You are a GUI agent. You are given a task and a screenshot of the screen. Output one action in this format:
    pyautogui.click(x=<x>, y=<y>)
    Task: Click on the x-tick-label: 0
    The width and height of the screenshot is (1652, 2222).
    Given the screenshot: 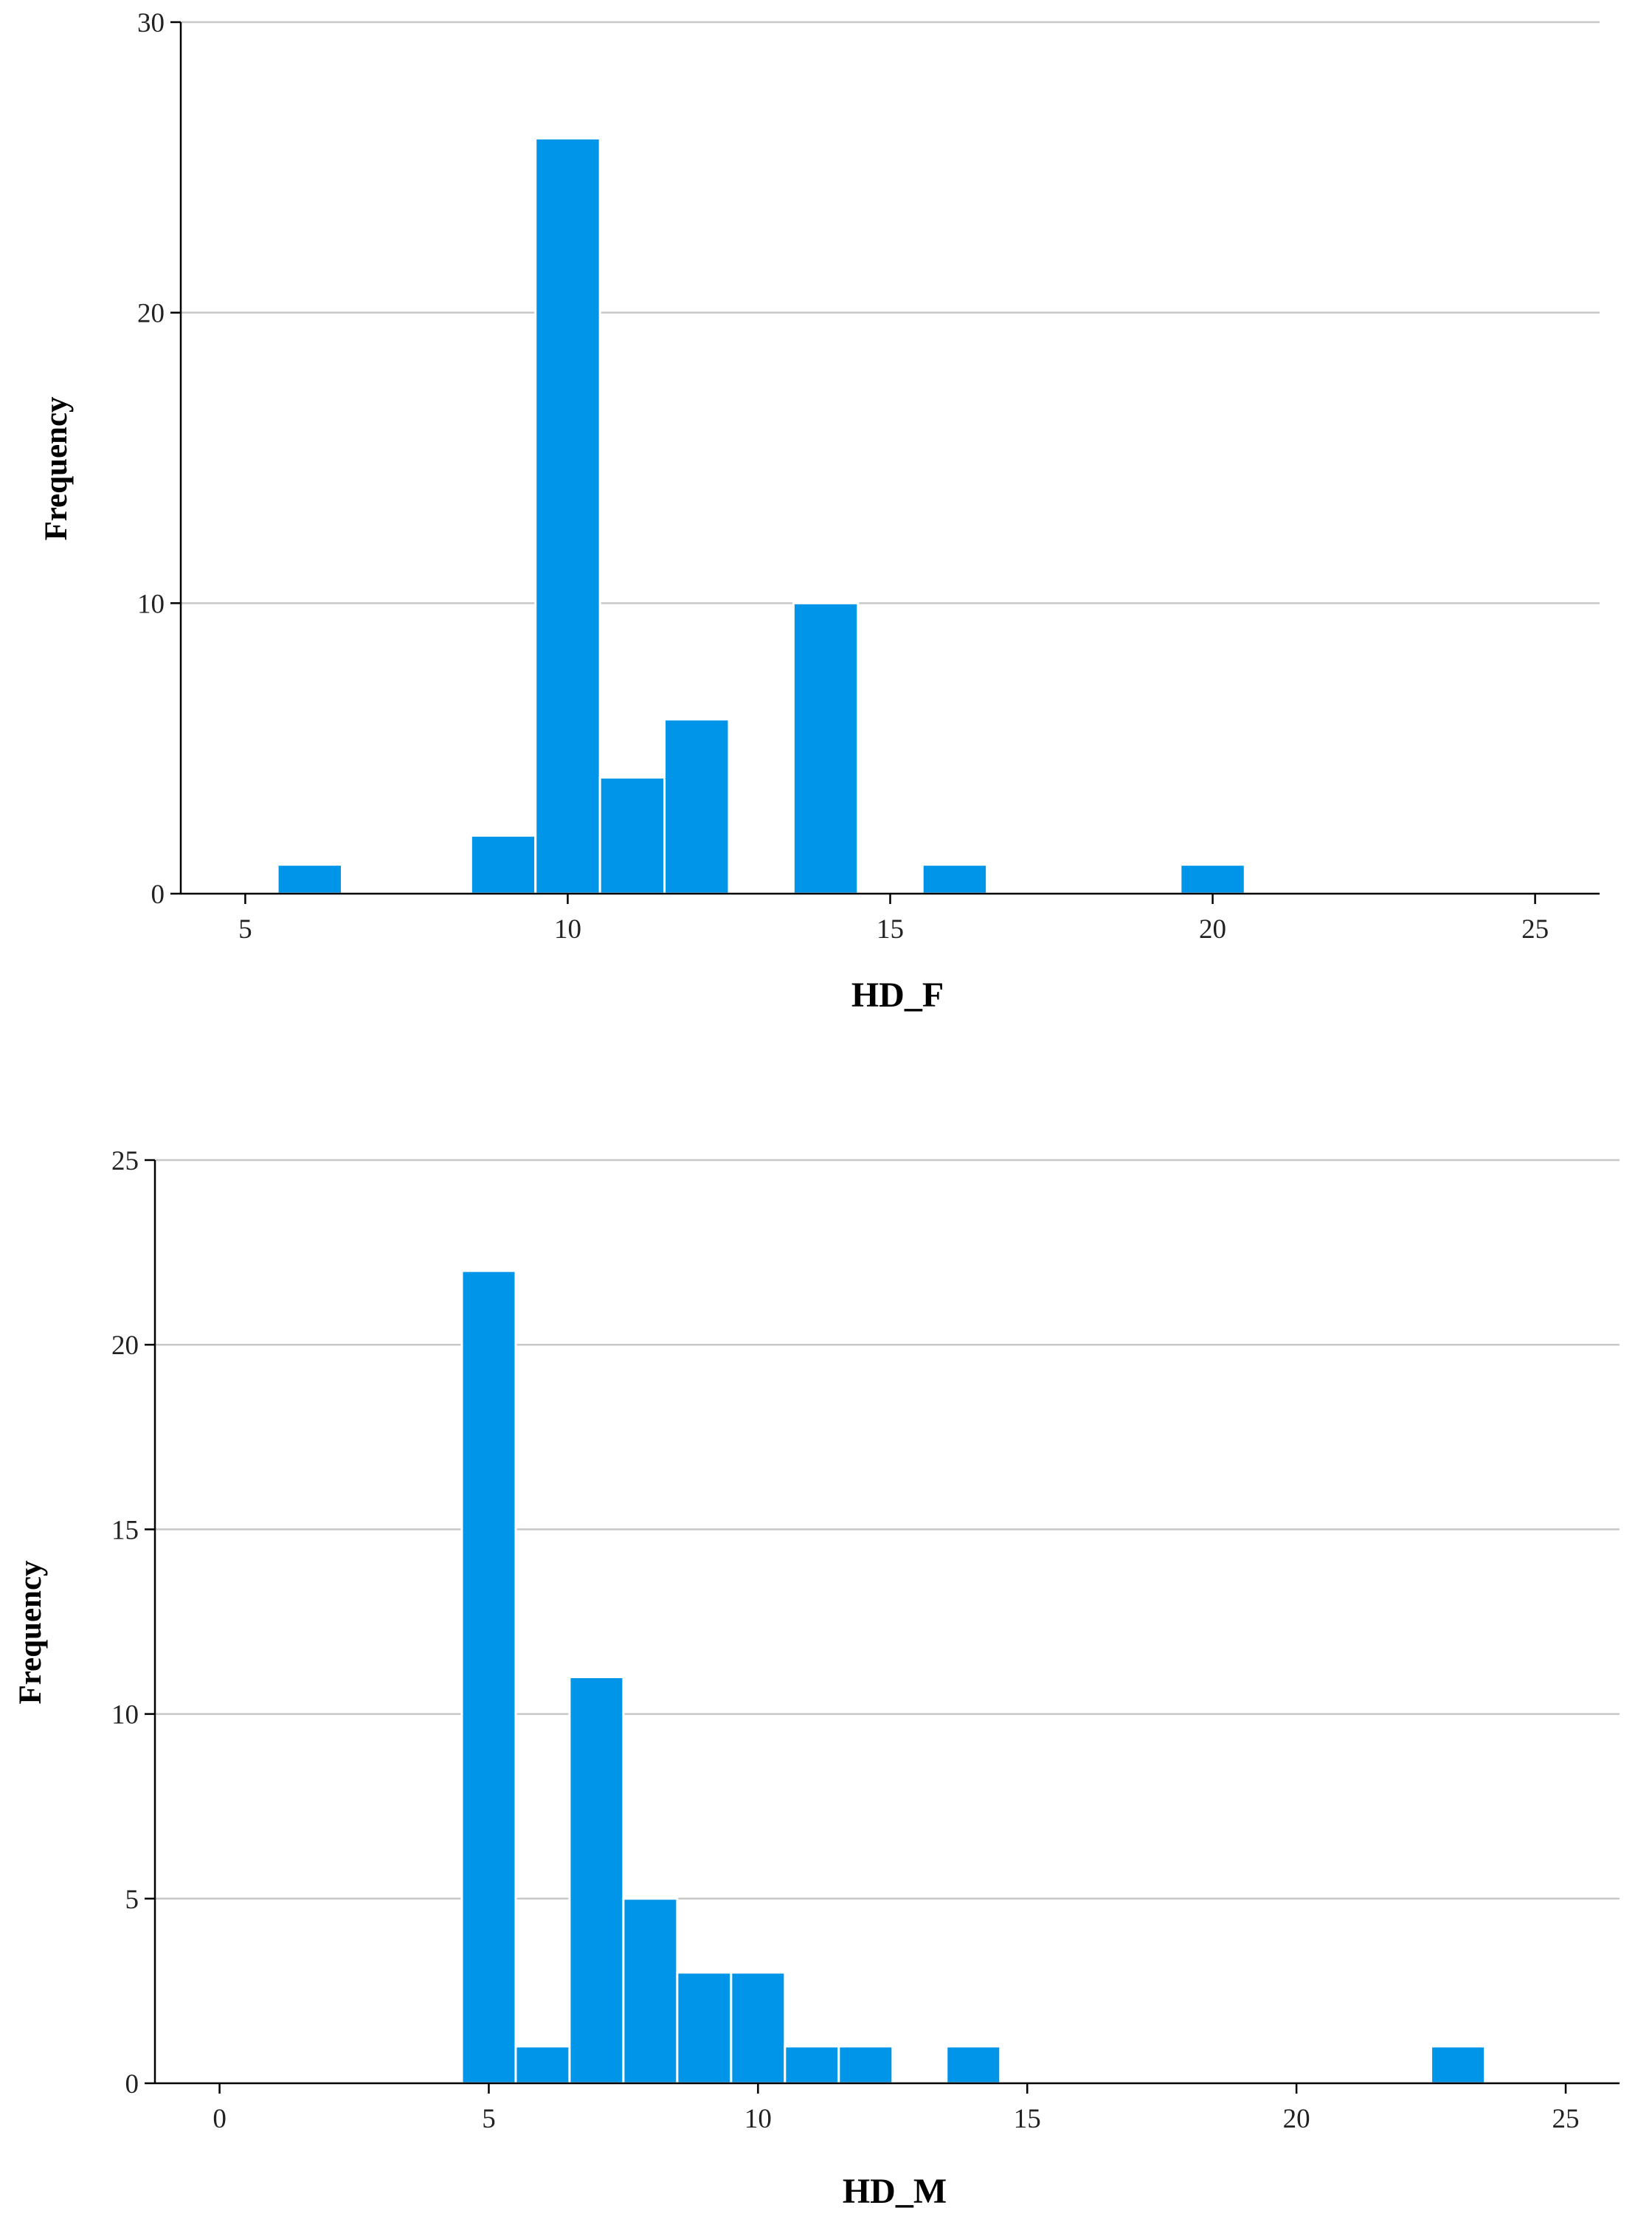 What is the action you would take?
    pyautogui.click(x=220, y=2119)
    